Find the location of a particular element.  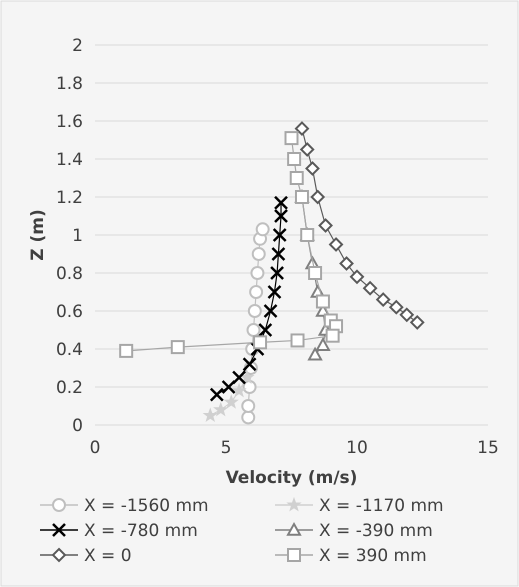

y-axis-title: Z (m) is located at coordinates (38, 235).